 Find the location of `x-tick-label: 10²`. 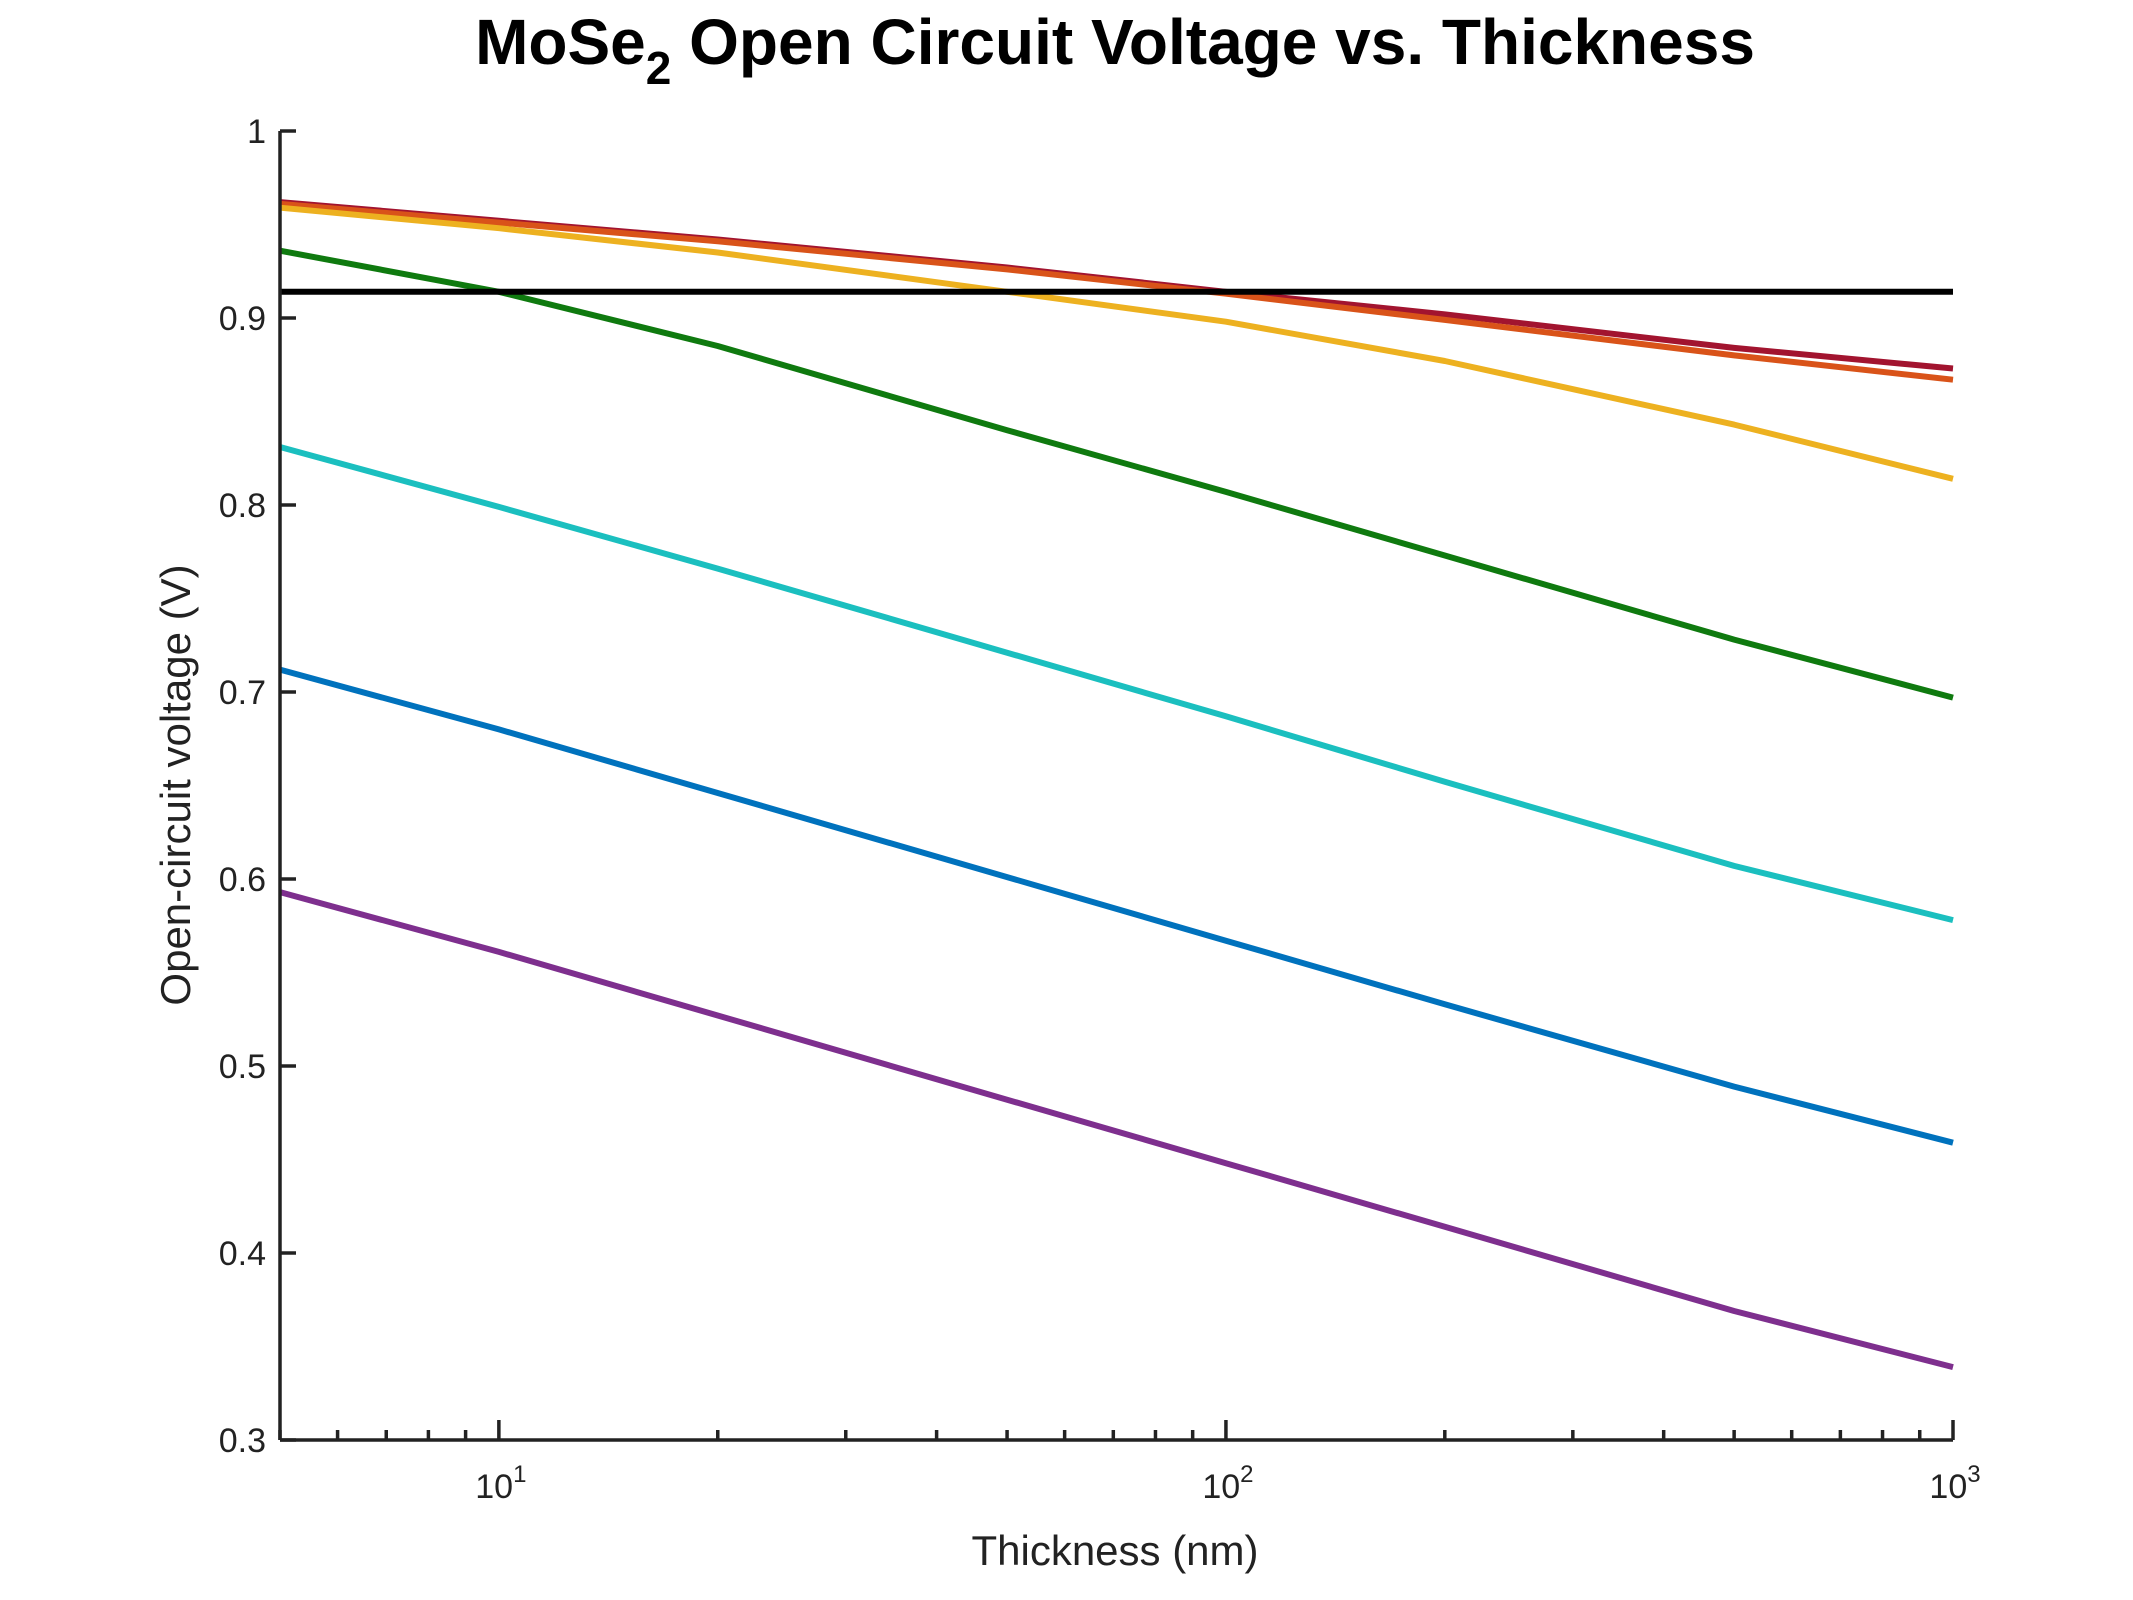

x-tick-label: 10² is located at coordinates (1227, 1483).